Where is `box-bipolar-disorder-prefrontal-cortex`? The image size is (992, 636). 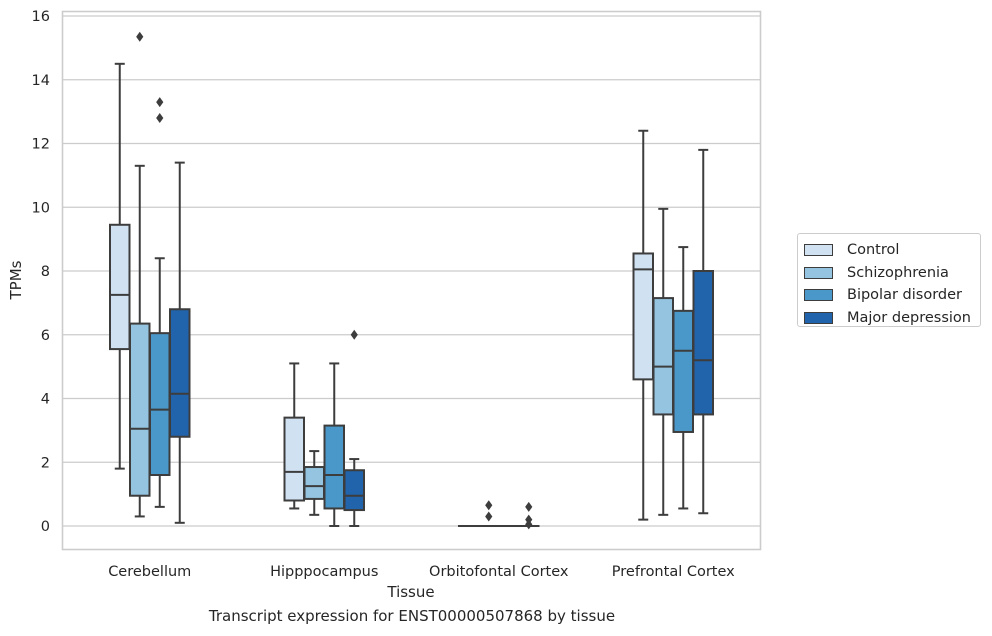
box-bipolar-disorder-prefrontal-cortex is located at coordinates (683, 378).